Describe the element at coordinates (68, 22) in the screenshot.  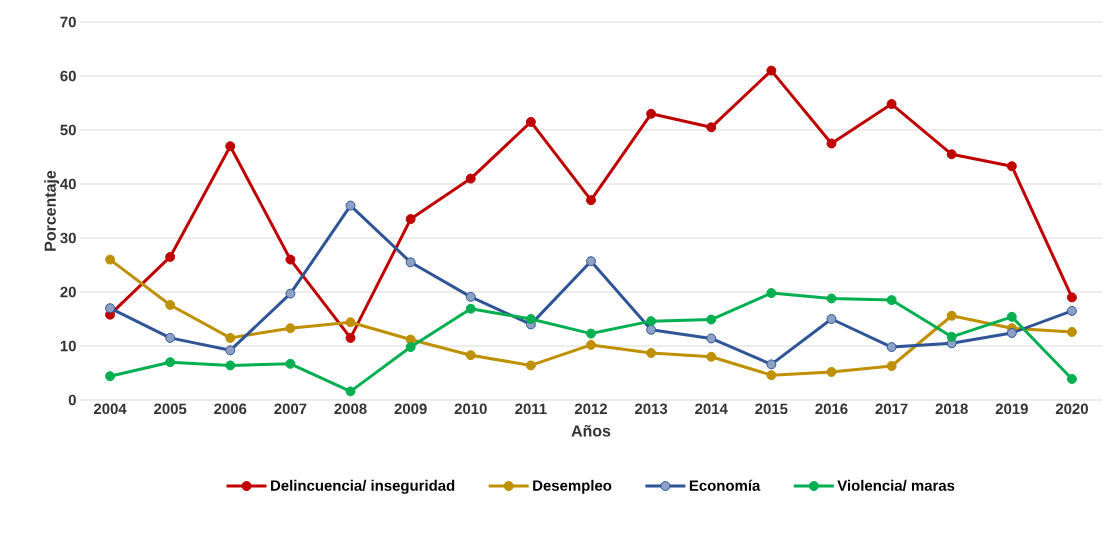
I see `y-tick-label: 70` at that location.